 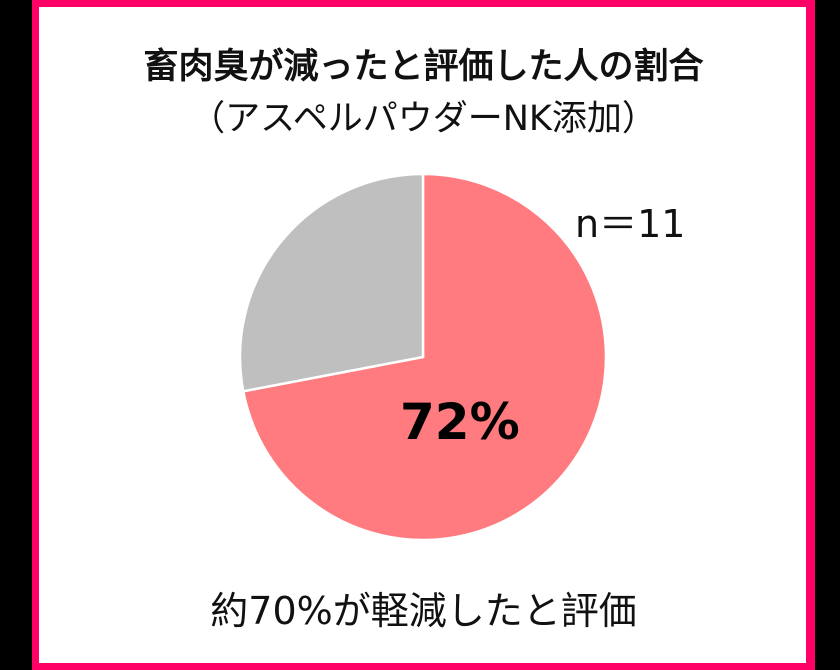 What do you see at coordinates (630, 224) in the screenshot?
I see `sample-size-label: n＝11` at bounding box center [630, 224].